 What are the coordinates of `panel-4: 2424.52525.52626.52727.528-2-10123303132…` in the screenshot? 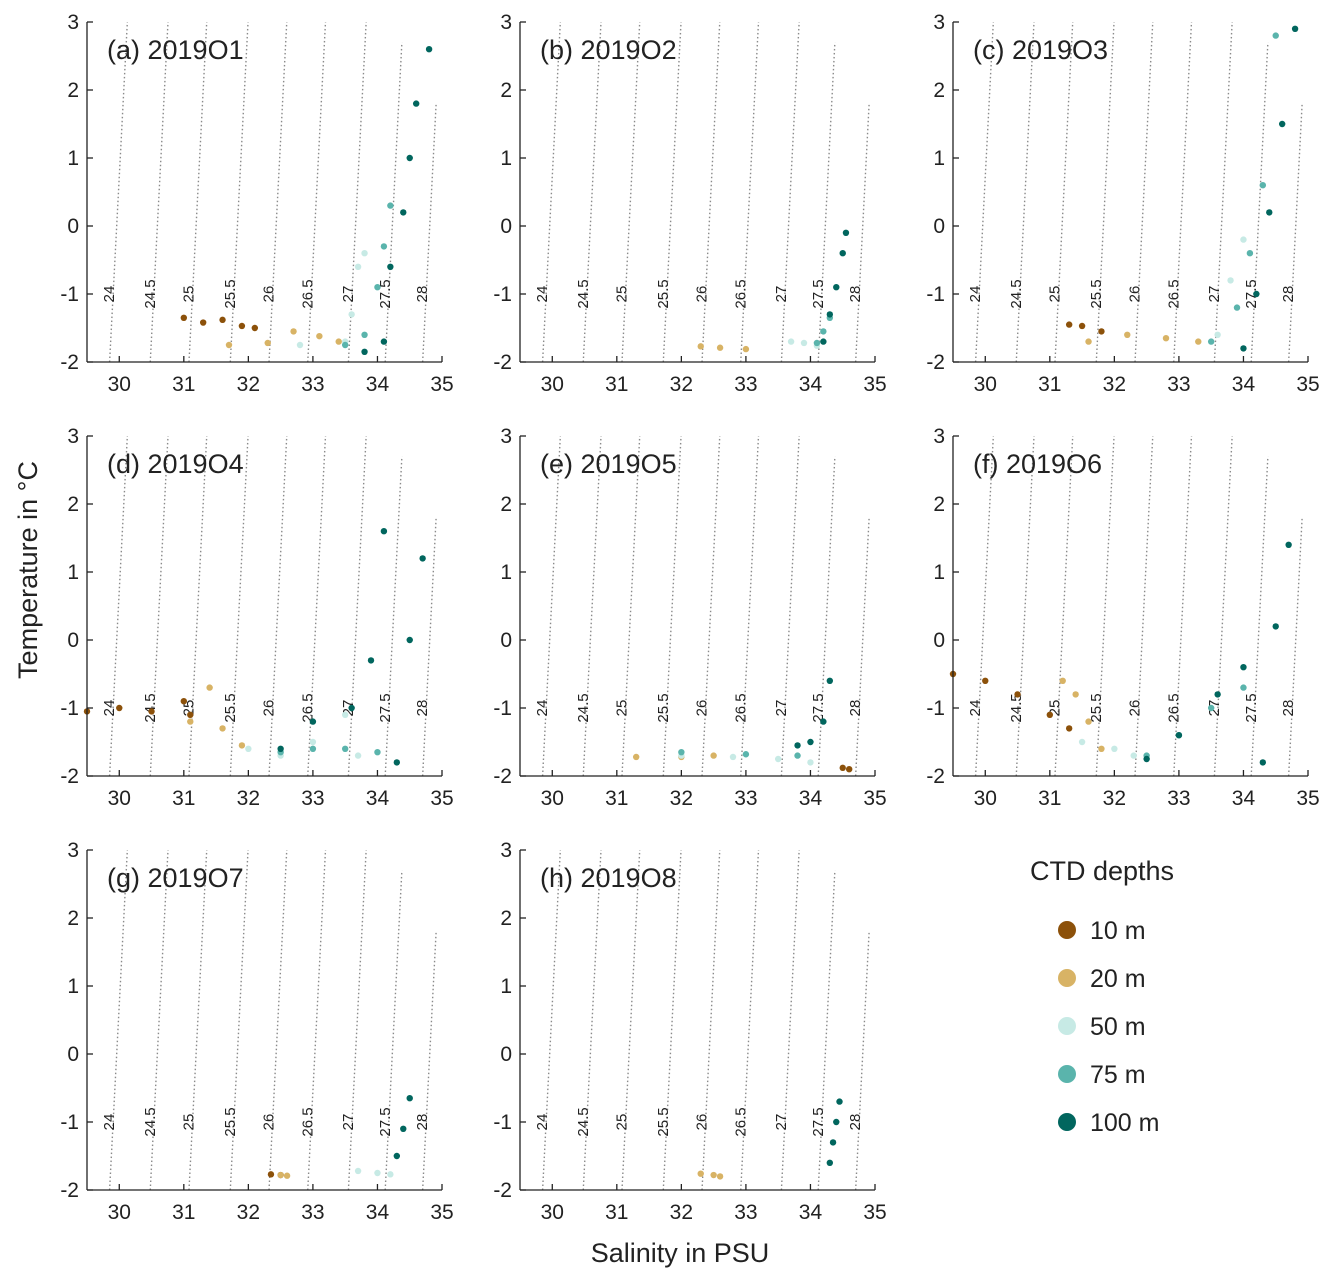 It's located at (256, 617).